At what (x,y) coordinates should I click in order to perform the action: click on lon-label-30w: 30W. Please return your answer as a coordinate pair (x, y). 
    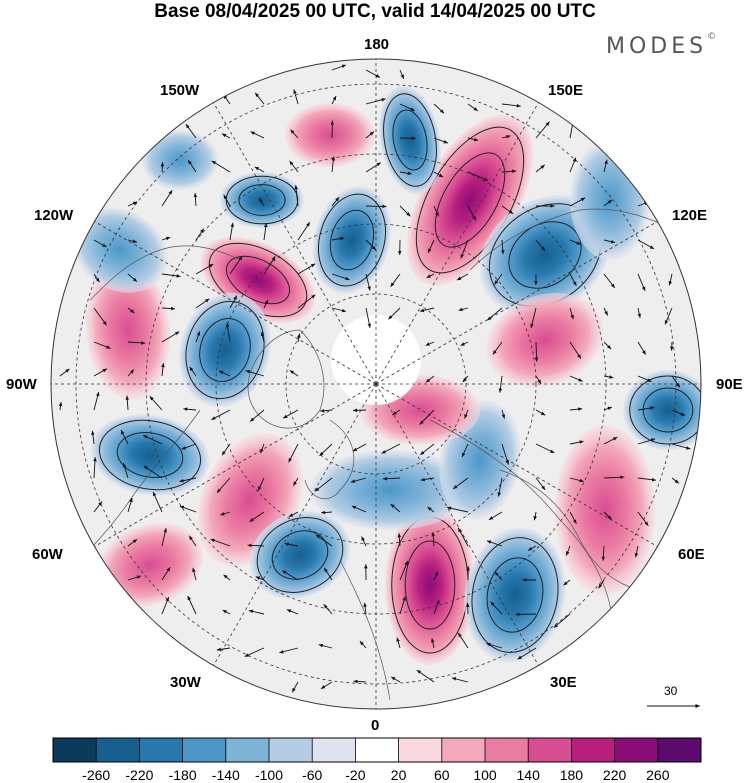
    Looking at the image, I should click on (185, 682).